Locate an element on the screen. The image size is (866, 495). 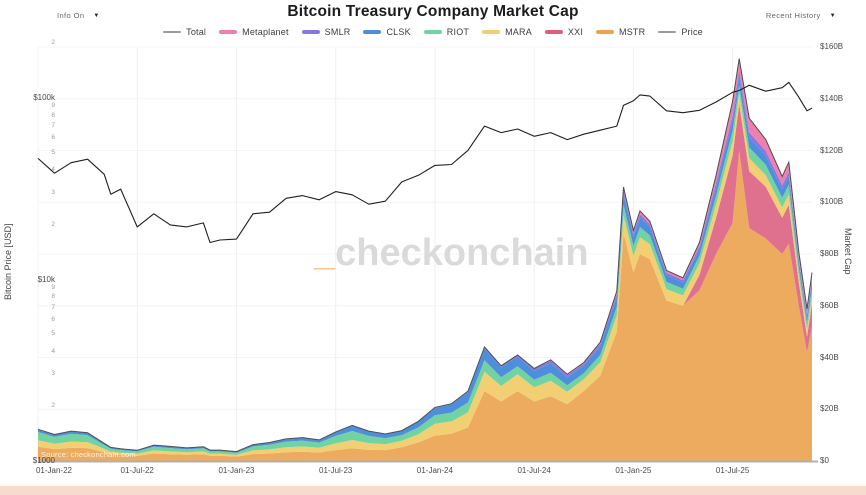
x-axis-tick: 01-Jan-24 is located at coordinates (434, 470).